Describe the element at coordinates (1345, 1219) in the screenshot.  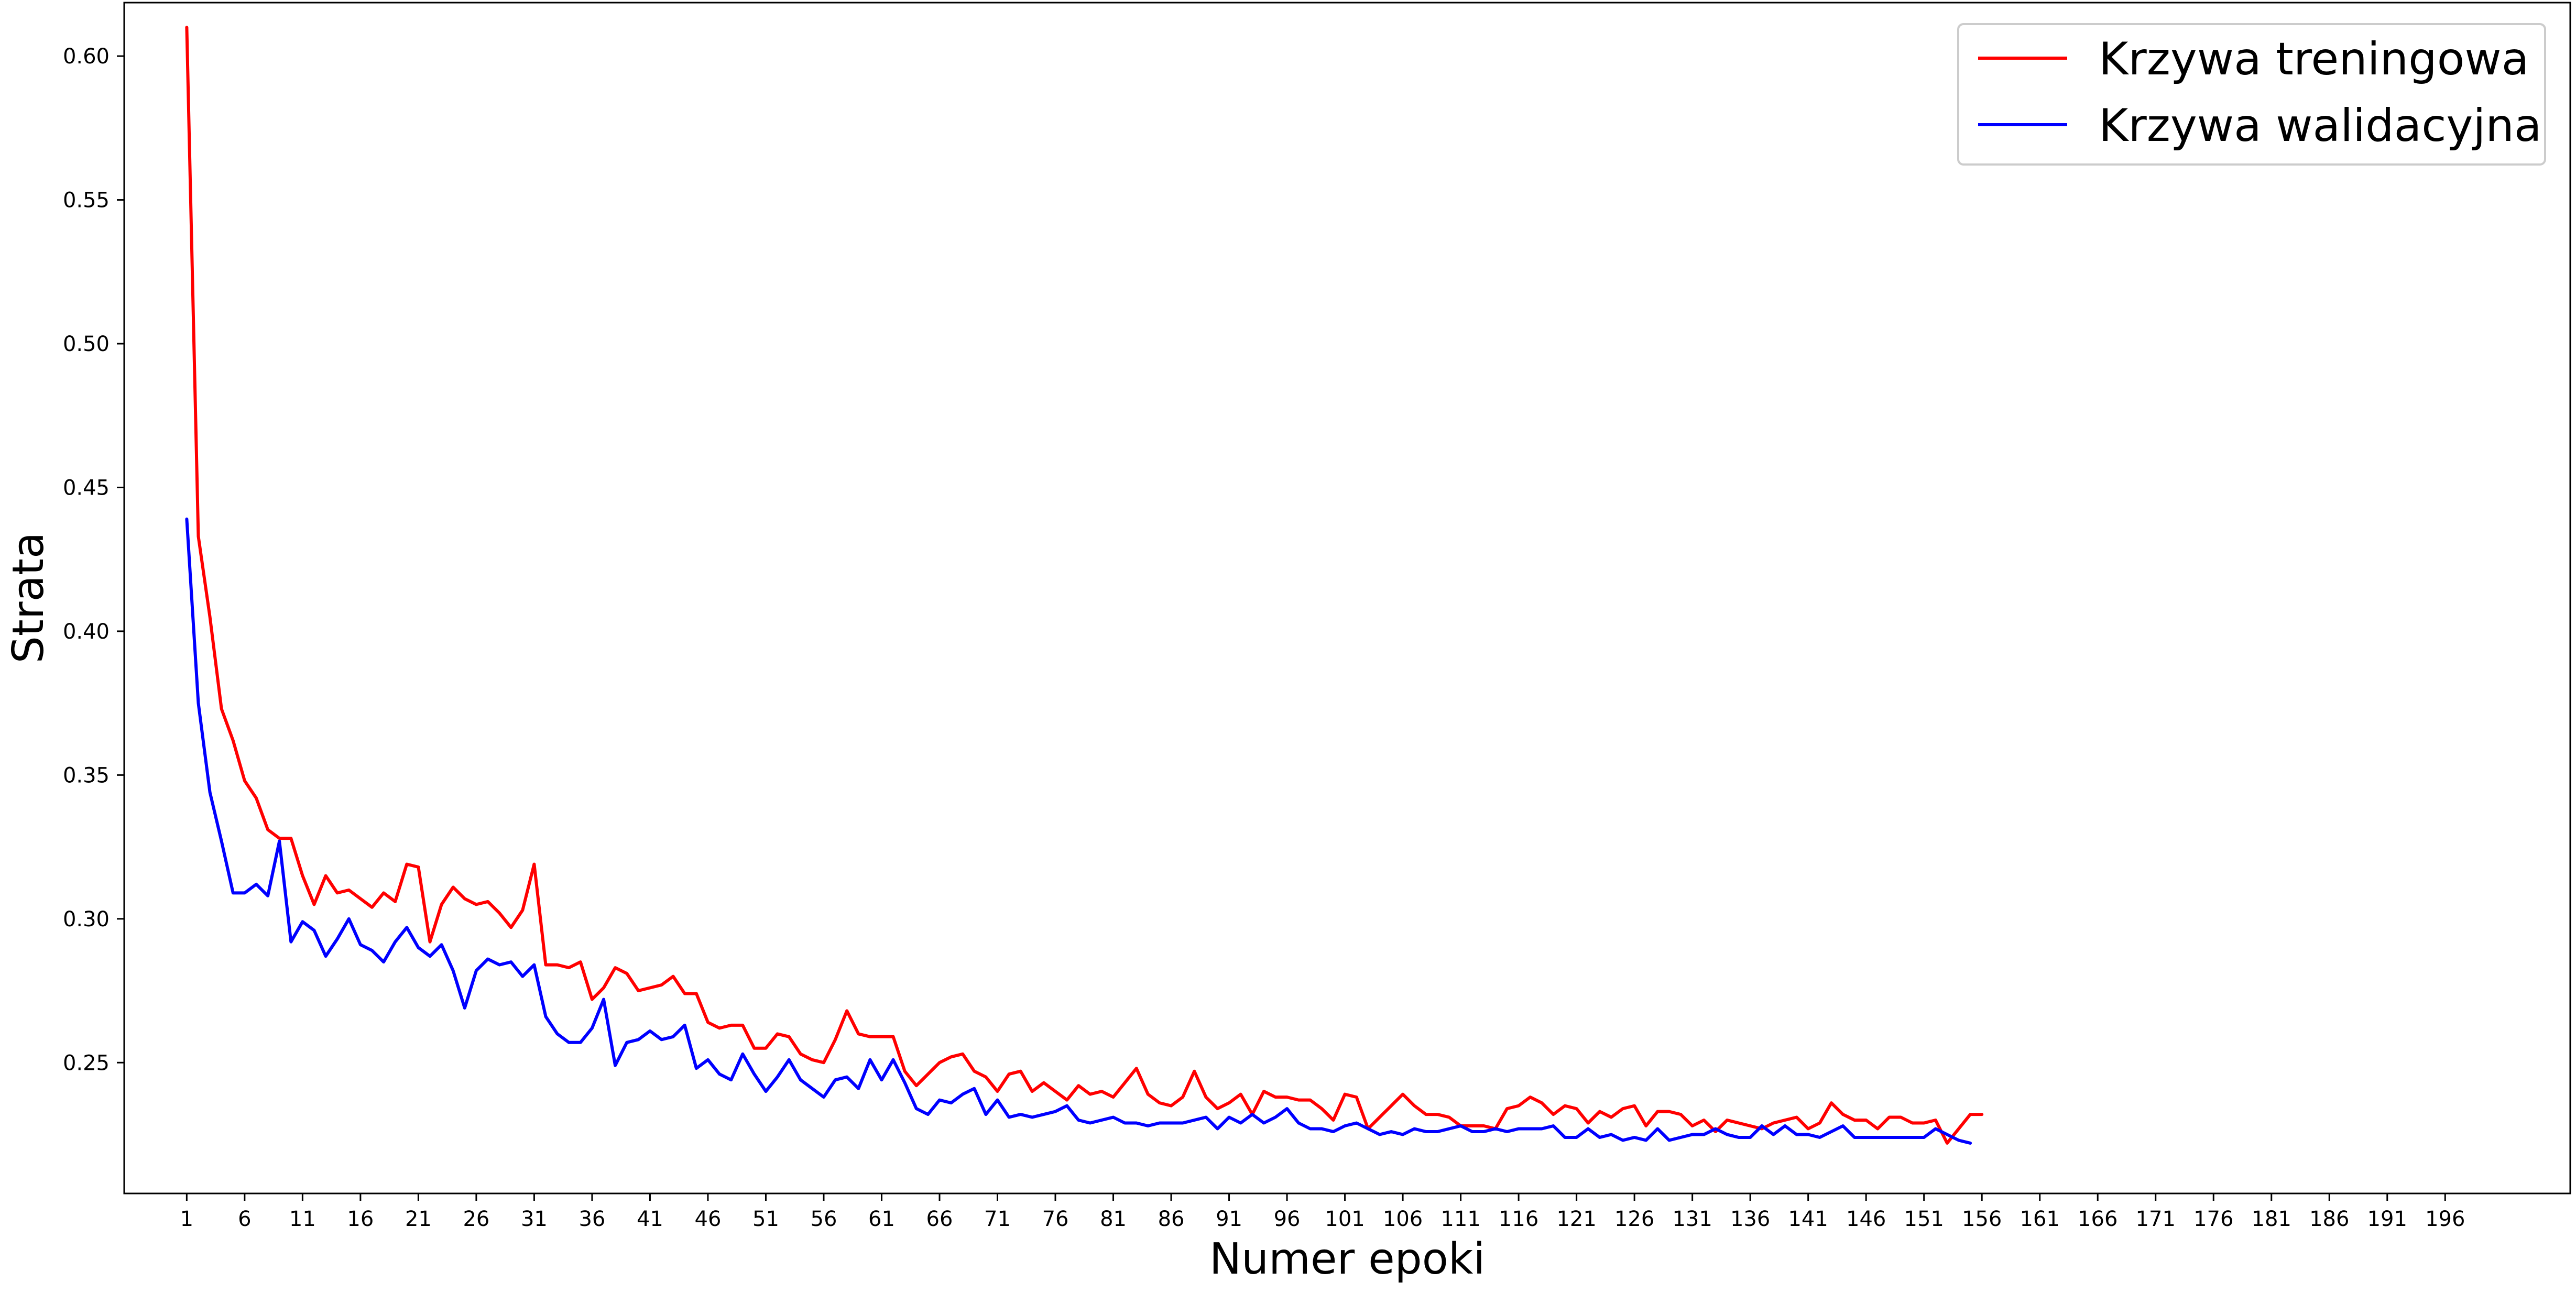
I see `x-tick-label: 101` at that location.